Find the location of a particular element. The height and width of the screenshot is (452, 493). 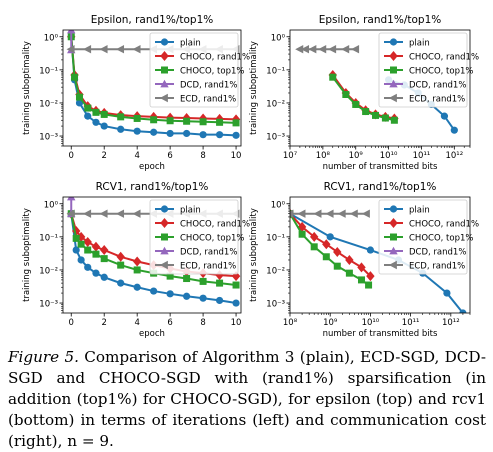

x-tick-label: 10⁸ is located at coordinates (290, 323).